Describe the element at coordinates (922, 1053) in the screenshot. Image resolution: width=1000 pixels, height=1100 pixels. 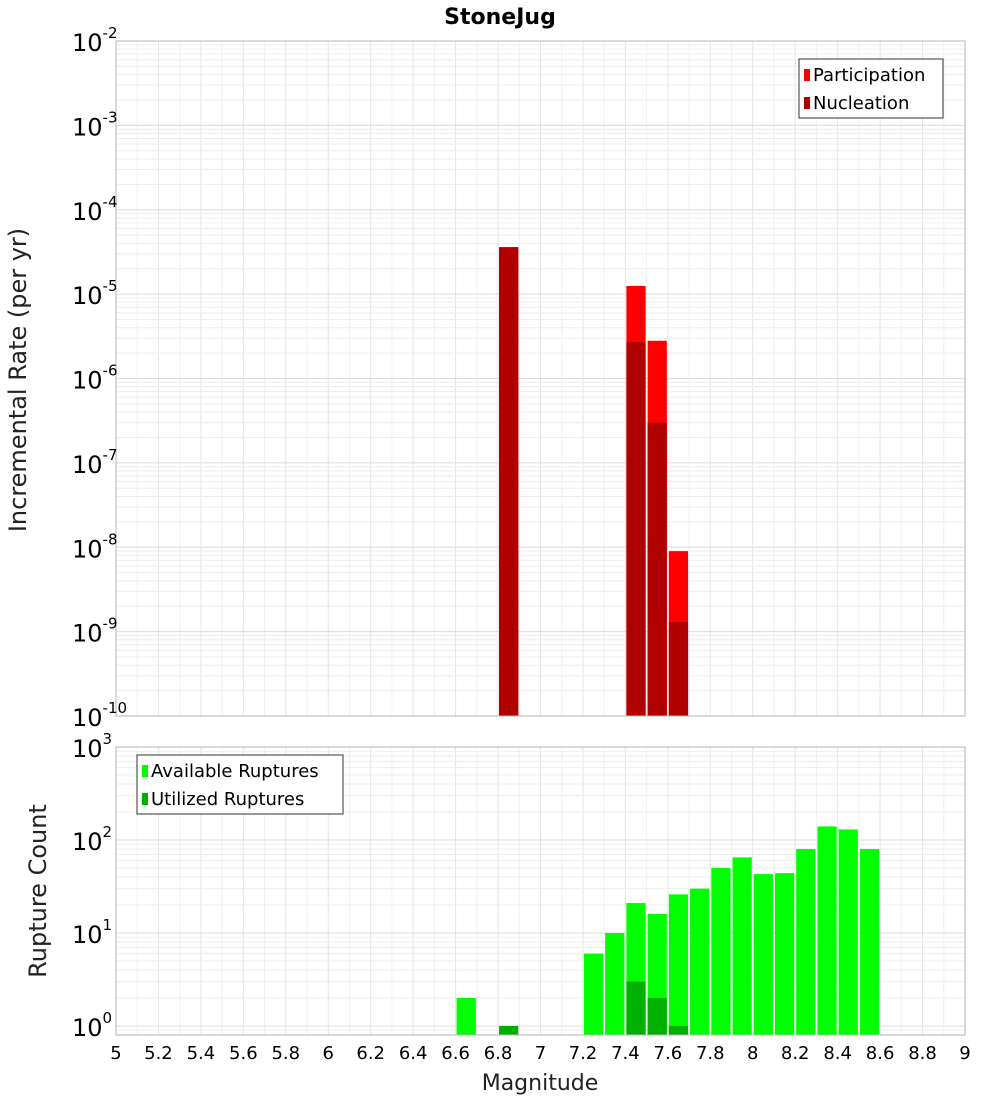
I see `x-tick-label: 8.8` at that location.